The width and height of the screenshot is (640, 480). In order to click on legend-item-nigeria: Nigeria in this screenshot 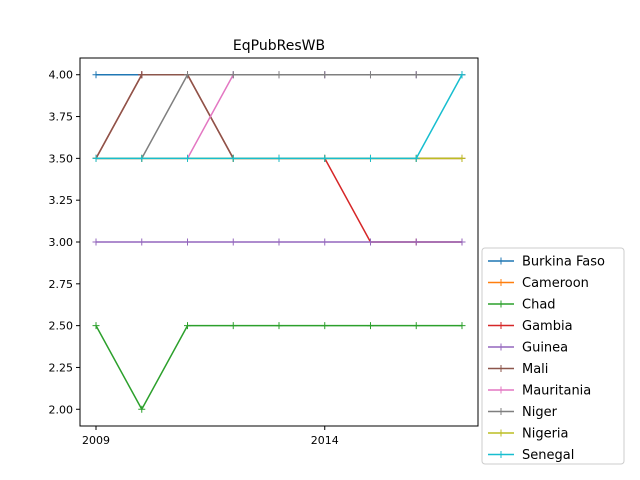, I will do `click(528, 434)`.